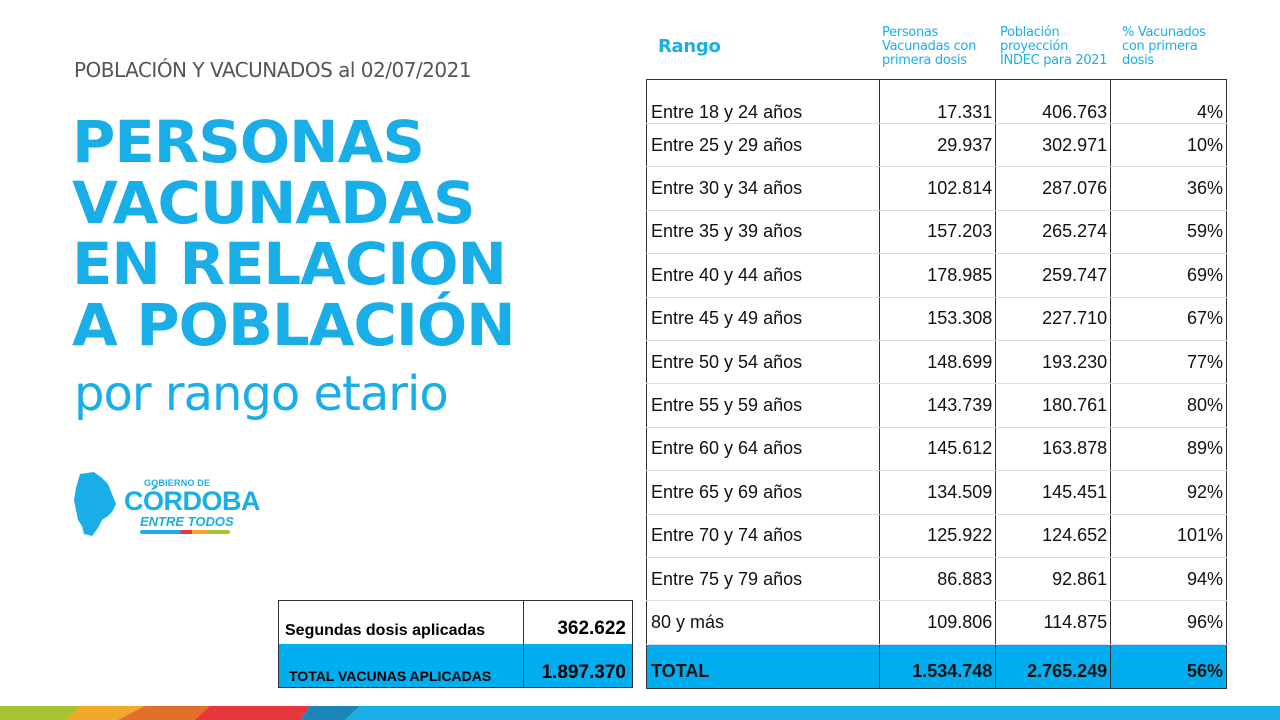 The width and height of the screenshot is (1280, 720). I want to click on header-porcentaje: % Vacunados con primera dosis, so click(1164, 47).